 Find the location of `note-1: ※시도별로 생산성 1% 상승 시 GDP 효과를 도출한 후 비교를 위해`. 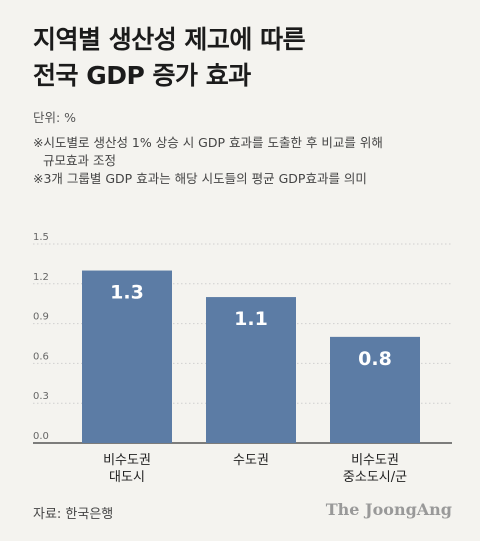

note-1: ※시도별로 생산성 1% 상승 시 GDP 효과를 도출한 후 비교를 위해 is located at coordinates (208, 142).